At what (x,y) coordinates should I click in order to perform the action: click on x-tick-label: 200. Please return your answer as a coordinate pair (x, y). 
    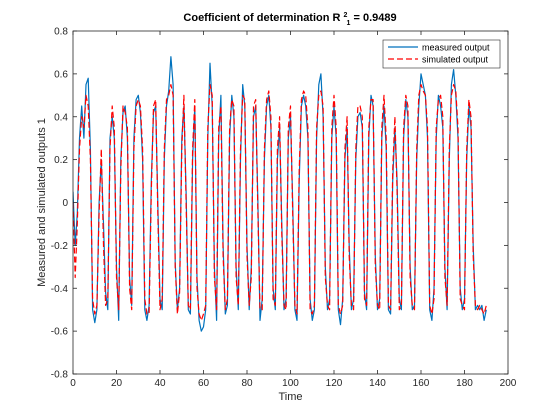
    Looking at the image, I should click on (508, 383).